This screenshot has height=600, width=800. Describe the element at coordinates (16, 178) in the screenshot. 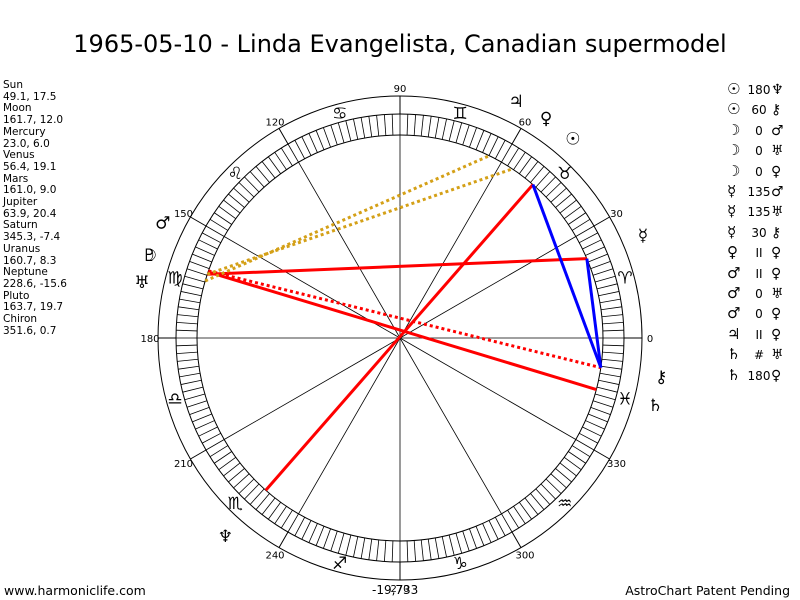

I see `planet-name: Mars` at that location.